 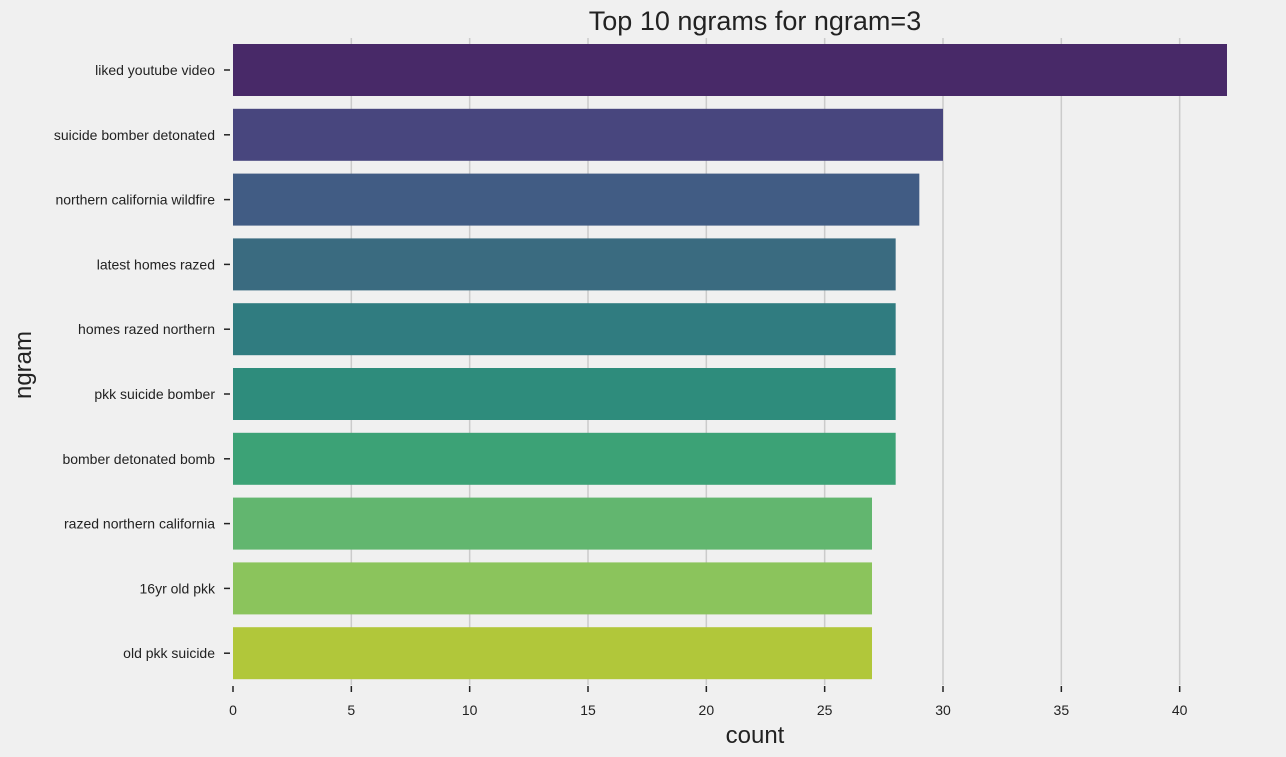 I want to click on y-tick-label: northern california wildfire, so click(x=135, y=200).